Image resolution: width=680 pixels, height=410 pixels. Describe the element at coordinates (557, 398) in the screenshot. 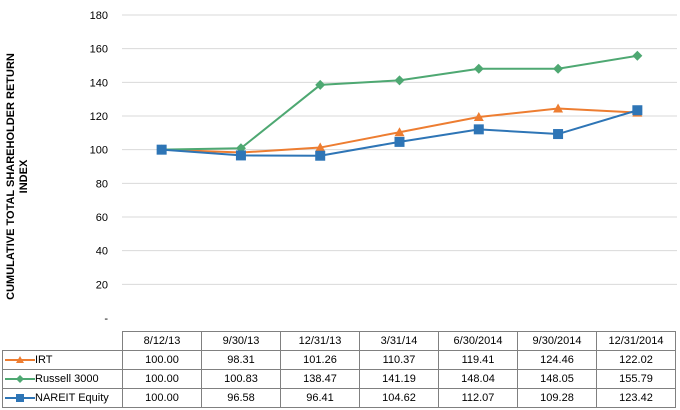

I see `data-label: 109.28` at that location.